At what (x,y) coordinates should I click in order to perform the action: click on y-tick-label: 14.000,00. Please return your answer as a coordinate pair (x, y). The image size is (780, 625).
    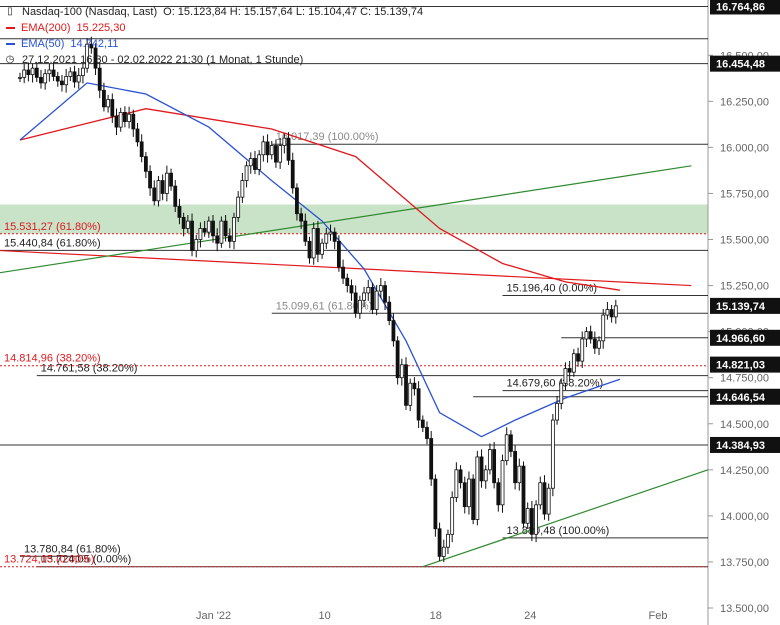
    Looking at the image, I should click on (744, 517).